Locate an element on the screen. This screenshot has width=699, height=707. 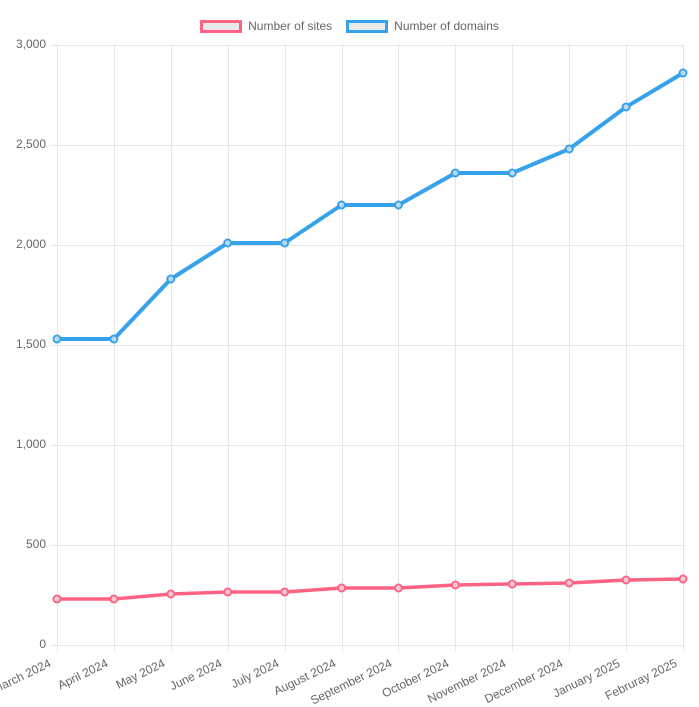
legend-label-sites: Number of sites is located at coordinates (290, 26).